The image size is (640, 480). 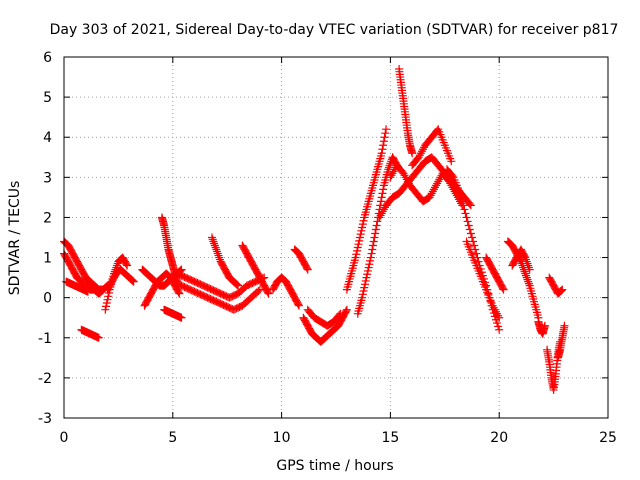 What do you see at coordinates (45, 339) in the screenshot?
I see `y-tick-label: -1` at bounding box center [45, 339].